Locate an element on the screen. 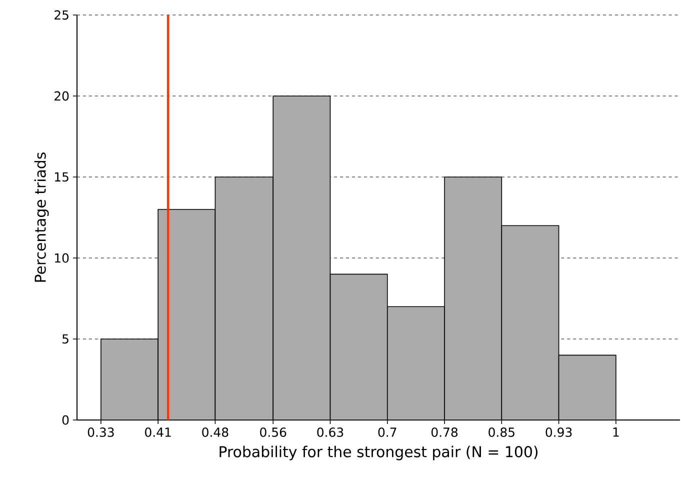  x-tick-label: 0.85 is located at coordinates (501, 432).